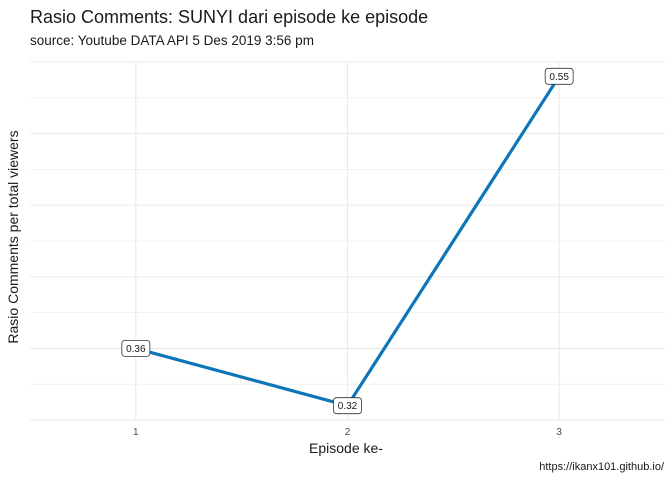  I want to click on data-label: 0.32, so click(347, 406).